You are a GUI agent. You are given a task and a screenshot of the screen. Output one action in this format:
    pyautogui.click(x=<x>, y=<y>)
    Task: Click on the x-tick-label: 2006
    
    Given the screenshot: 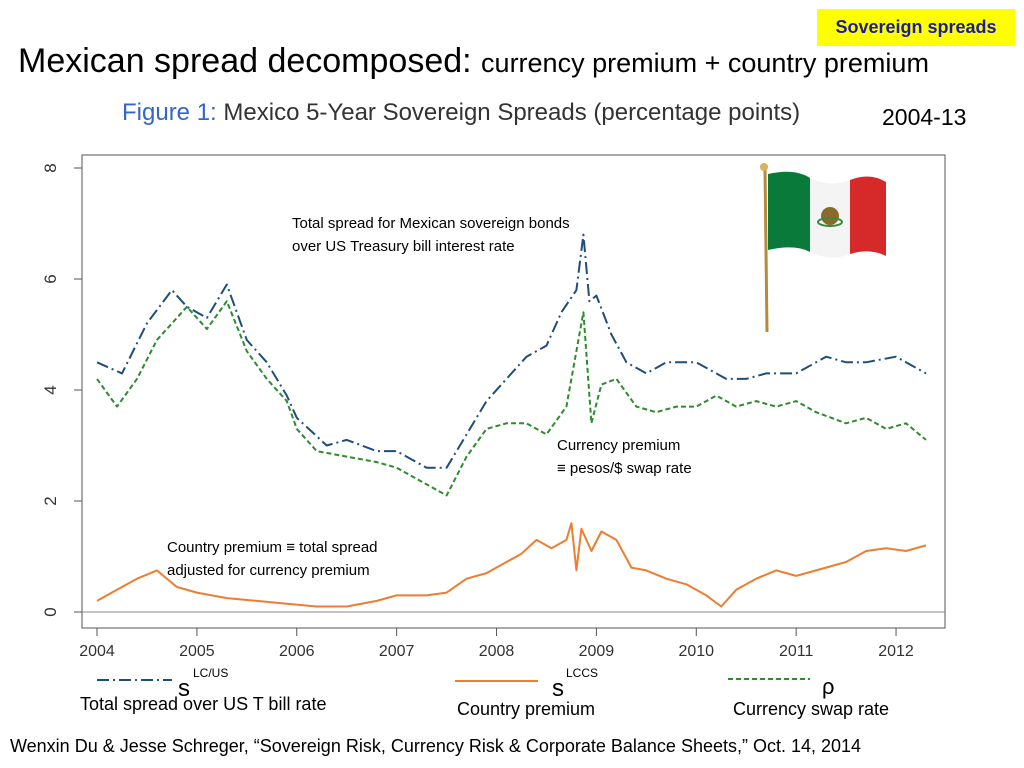 What is the action you would take?
    pyautogui.click(x=297, y=651)
    